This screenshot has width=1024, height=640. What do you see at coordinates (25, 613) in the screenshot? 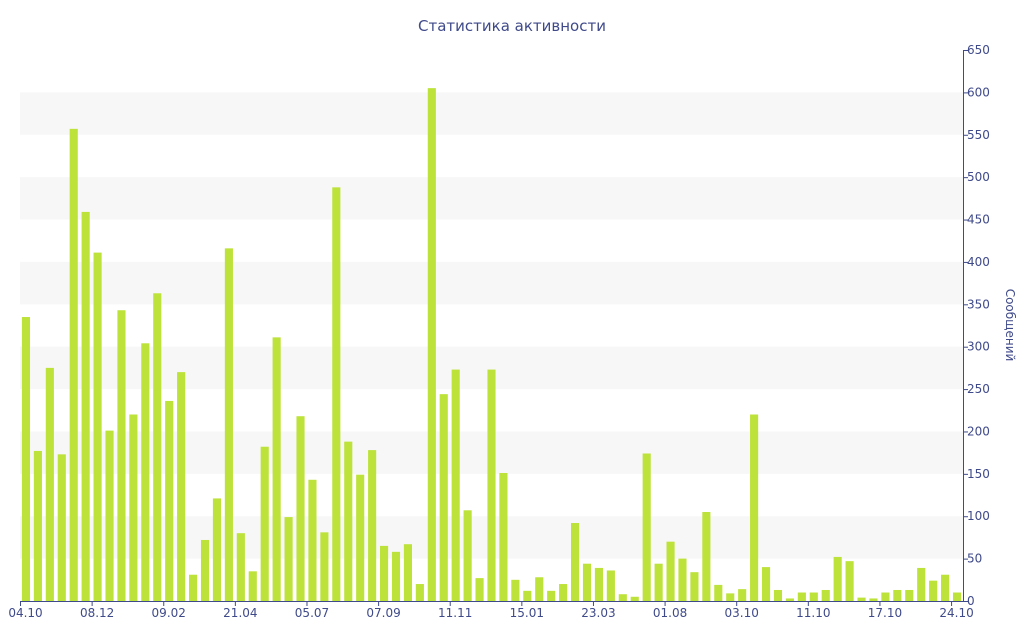
I see `x-tick-label: 04.10` at bounding box center [25, 613].